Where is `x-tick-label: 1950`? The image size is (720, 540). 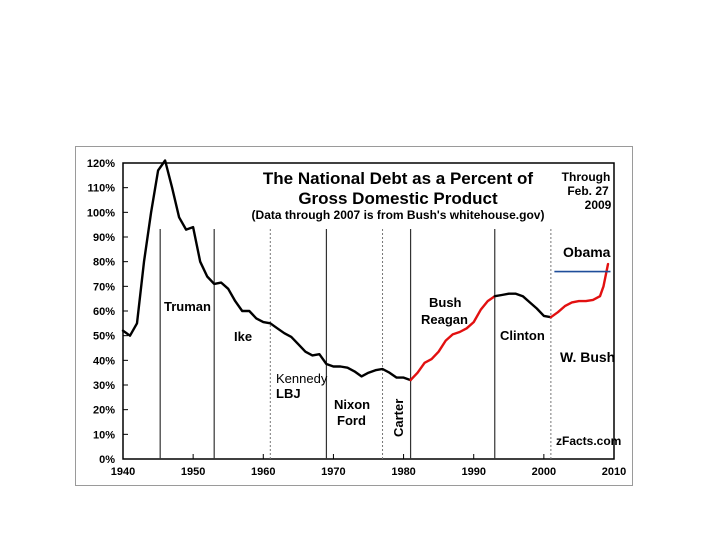
x-tick-label: 1950 is located at coordinates (193, 472).